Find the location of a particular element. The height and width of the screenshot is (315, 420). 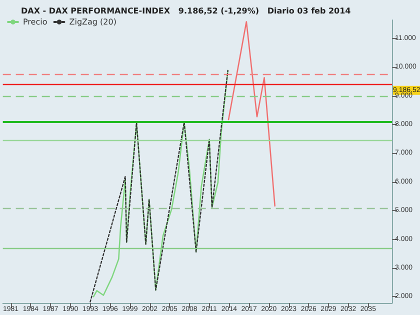

legend-label: ZigZag (20) is located at coordinates (92, 22).